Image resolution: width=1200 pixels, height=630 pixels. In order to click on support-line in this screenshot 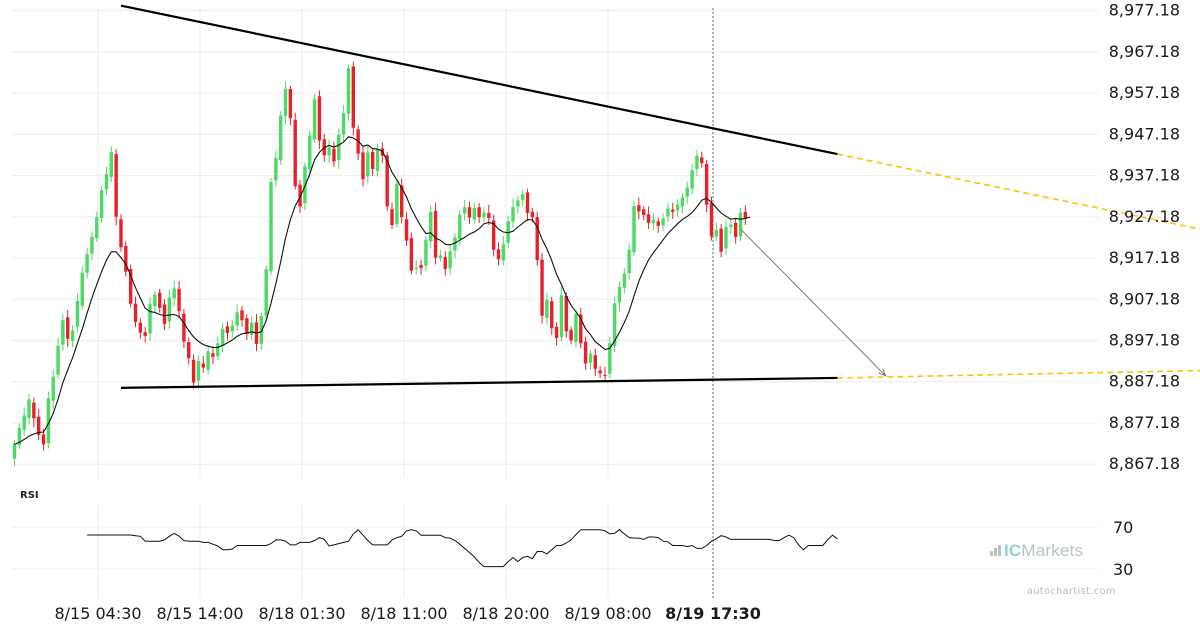, I will do `click(479, 382)`.